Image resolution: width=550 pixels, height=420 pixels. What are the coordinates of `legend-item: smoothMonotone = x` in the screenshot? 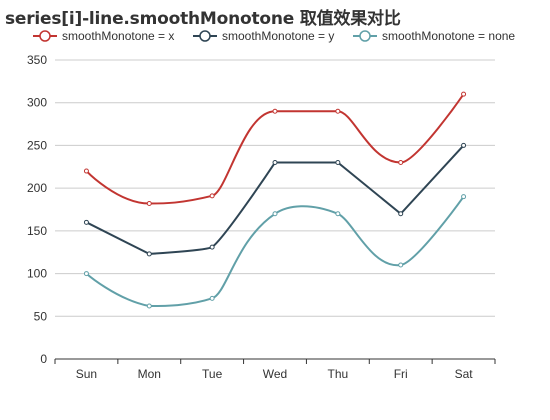 It's located at (103, 36).